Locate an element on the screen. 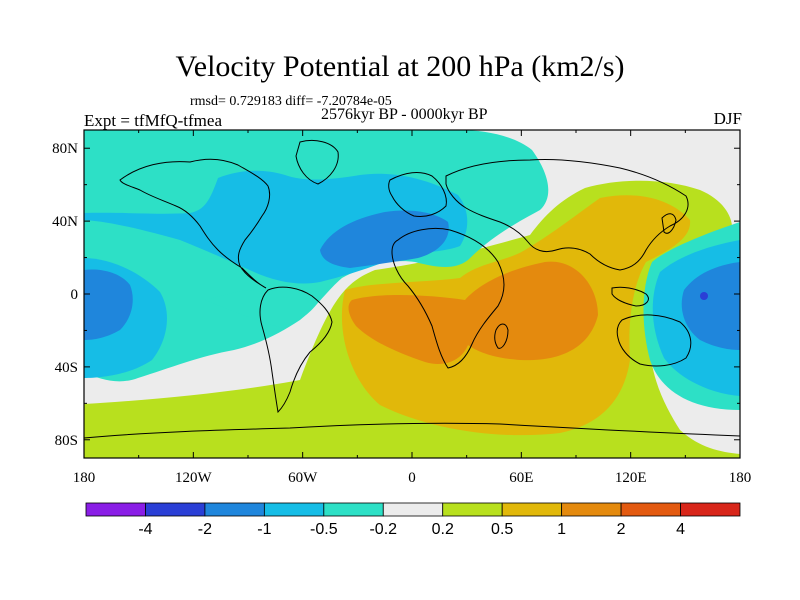 The image size is (800, 600). colorbar-label: 1 is located at coordinates (561, 529).